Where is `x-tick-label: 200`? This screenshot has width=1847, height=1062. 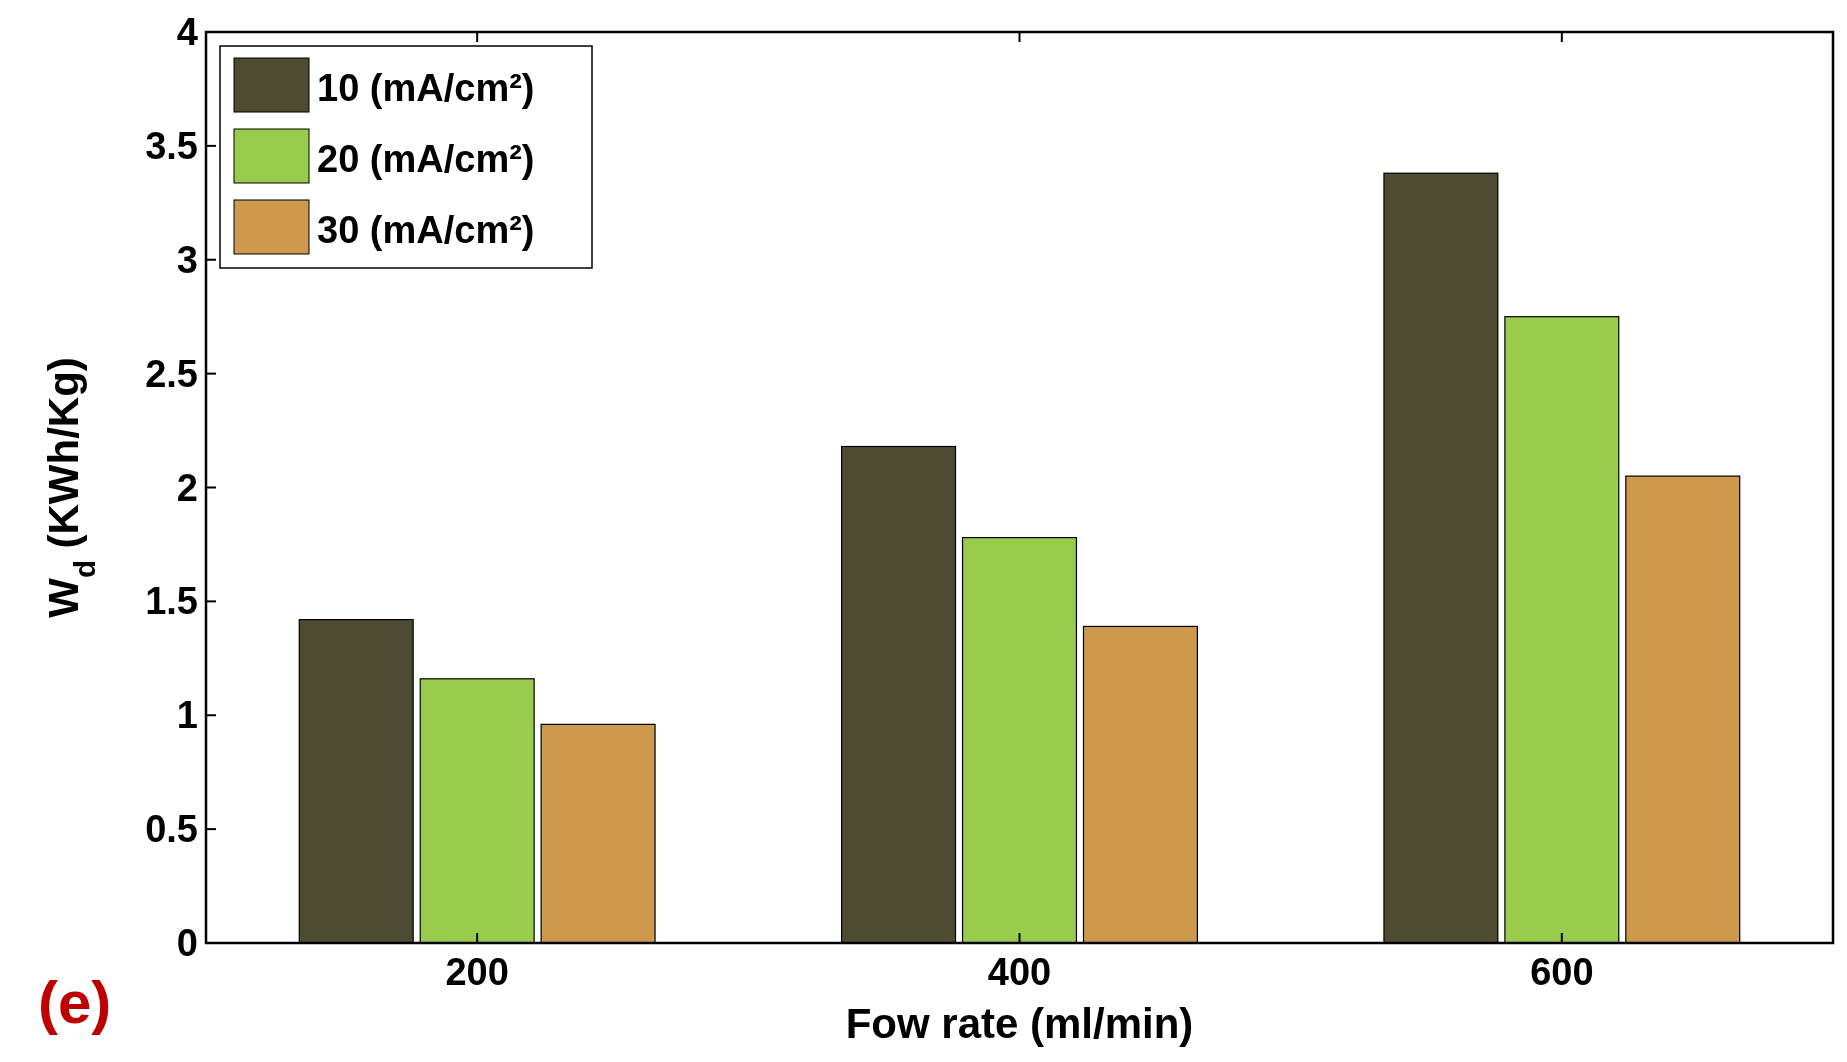
x-tick-label: 200 is located at coordinates (477, 972).